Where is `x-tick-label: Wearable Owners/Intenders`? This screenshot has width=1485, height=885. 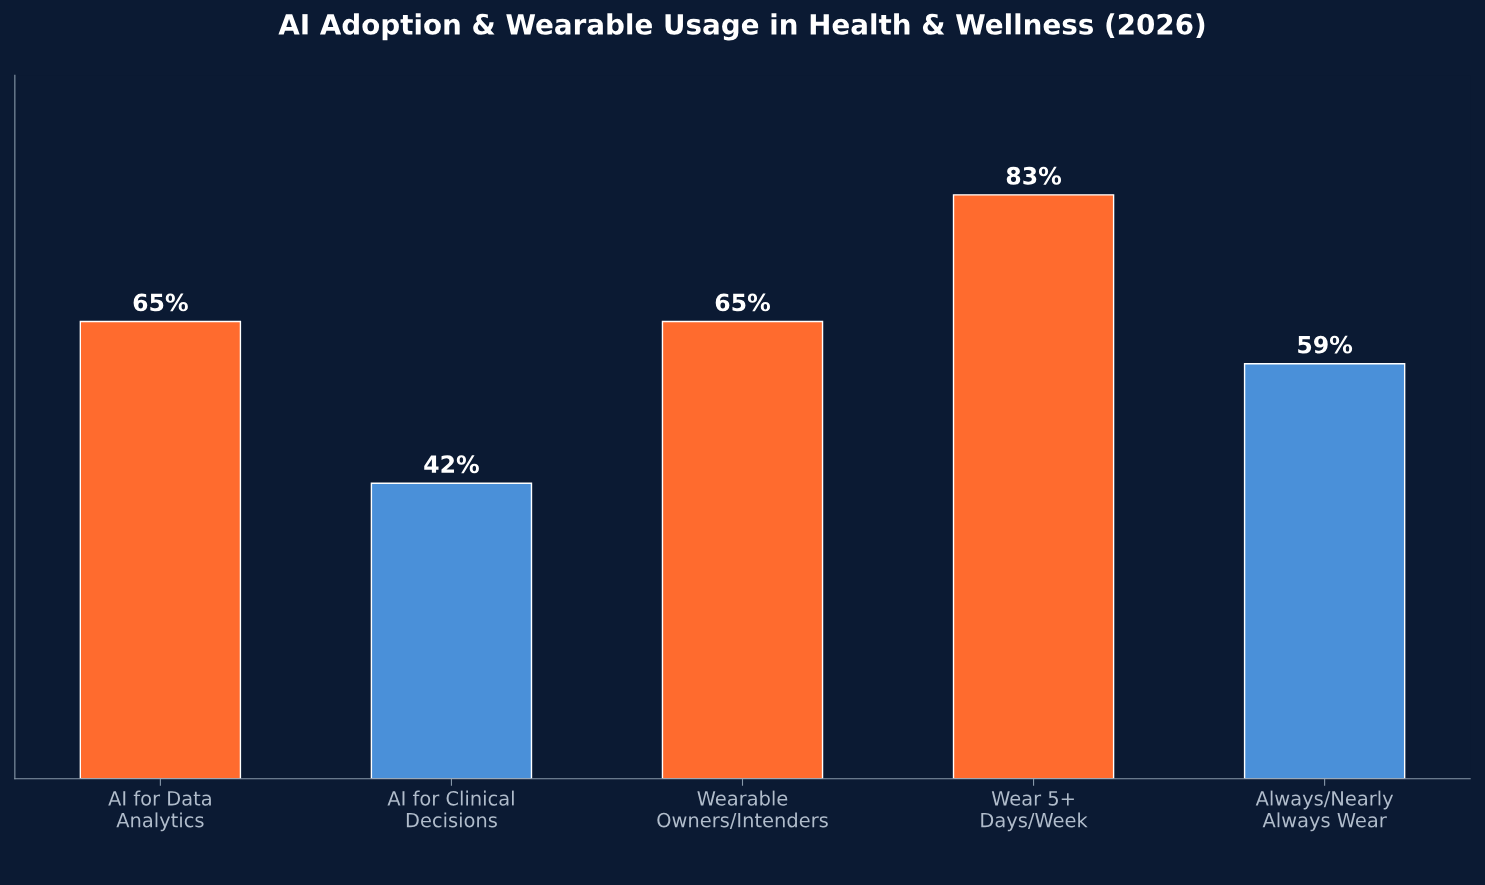
x-tick-label: Wearable Owners/Intenders is located at coordinates (742, 809).